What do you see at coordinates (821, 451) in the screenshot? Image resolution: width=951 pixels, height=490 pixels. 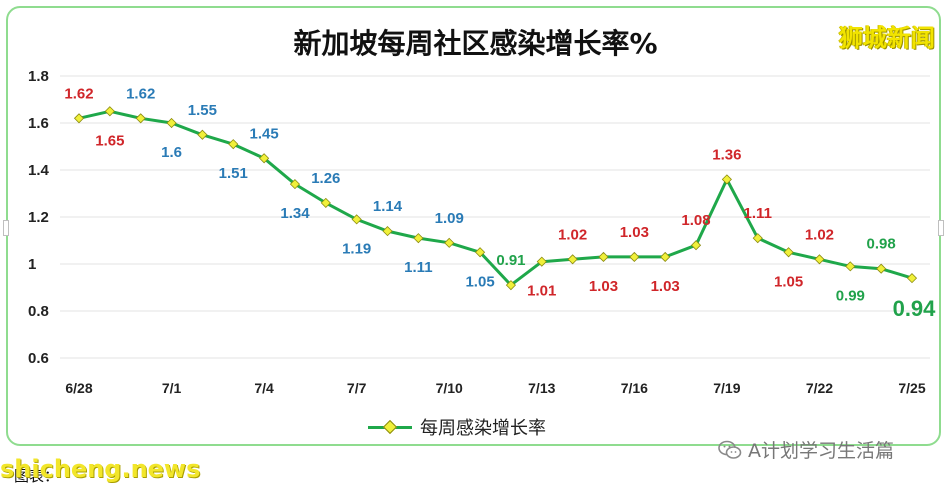 I see `wechat-account-name: A计划学习生活篇` at bounding box center [821, 451].